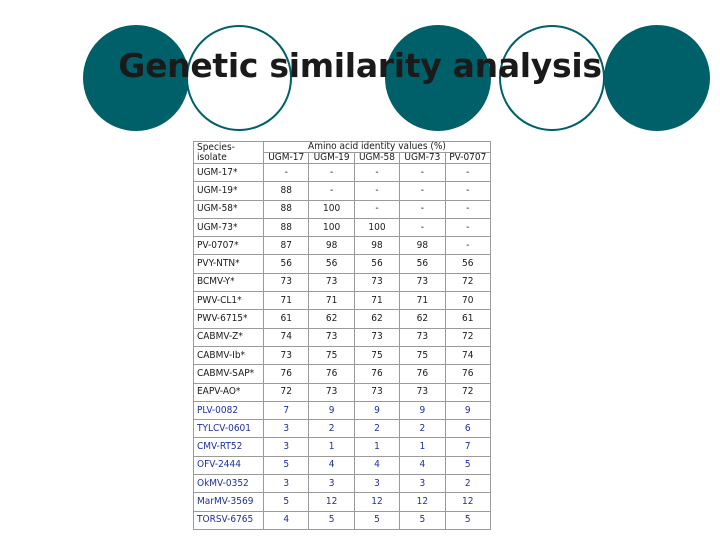 This screenshot has height=540, width=720. What do you see at coordinates (286, 158) in the screenshot?
I see `column-header: UGM-17` at bounding box center [286, 158].